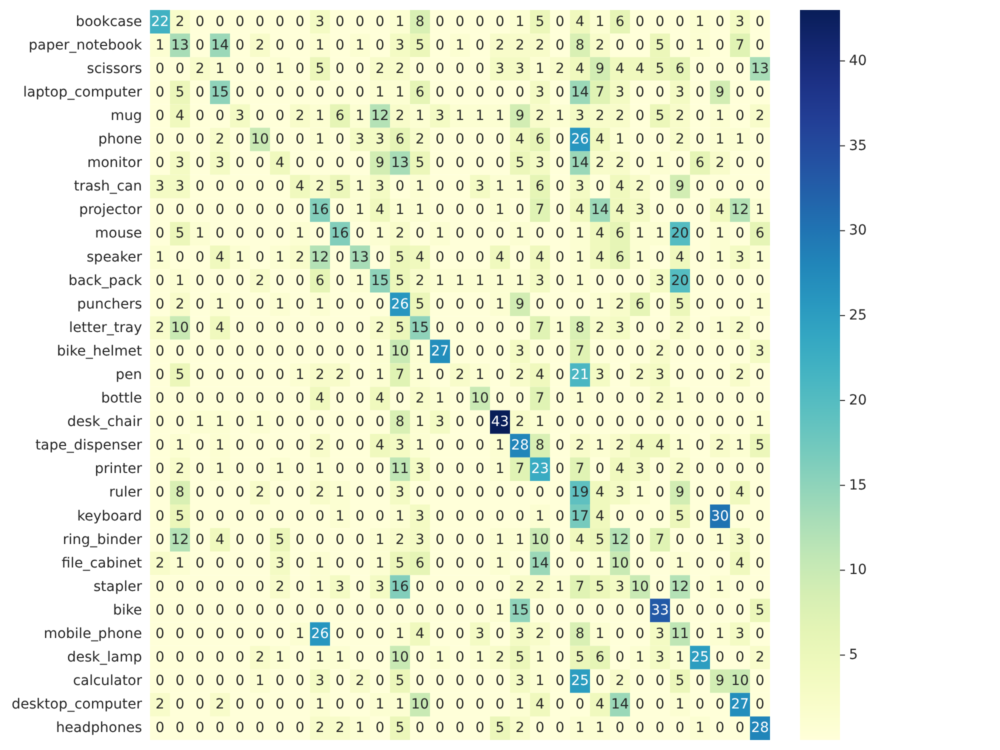 The image size is (1000, 750). Describe the element at coordinates (220, 92) in the screenshot. I see `data-label: 15` at that location.